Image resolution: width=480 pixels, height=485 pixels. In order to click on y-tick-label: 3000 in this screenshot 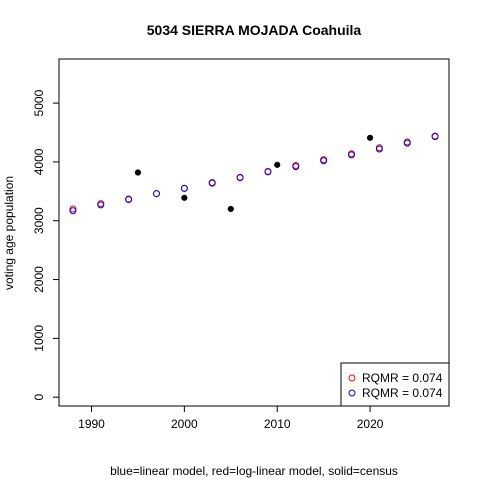, I will do `click(39, 220)`.